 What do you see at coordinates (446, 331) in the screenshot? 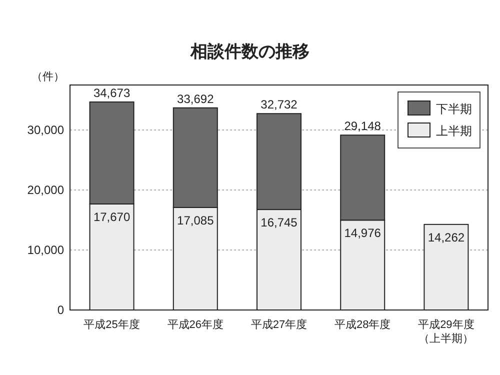
I see `x-tick-label: 平成29年度（上半期）` at bounding box center [446, 331].